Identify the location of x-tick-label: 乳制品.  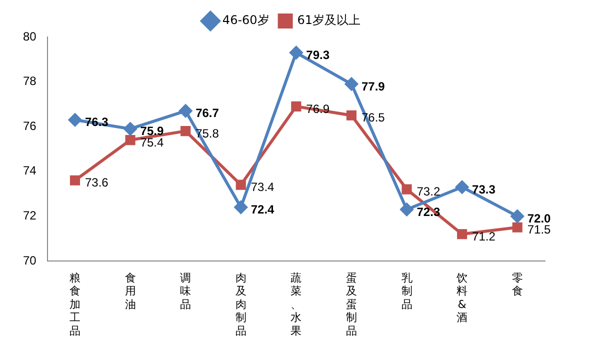
(406, 291).